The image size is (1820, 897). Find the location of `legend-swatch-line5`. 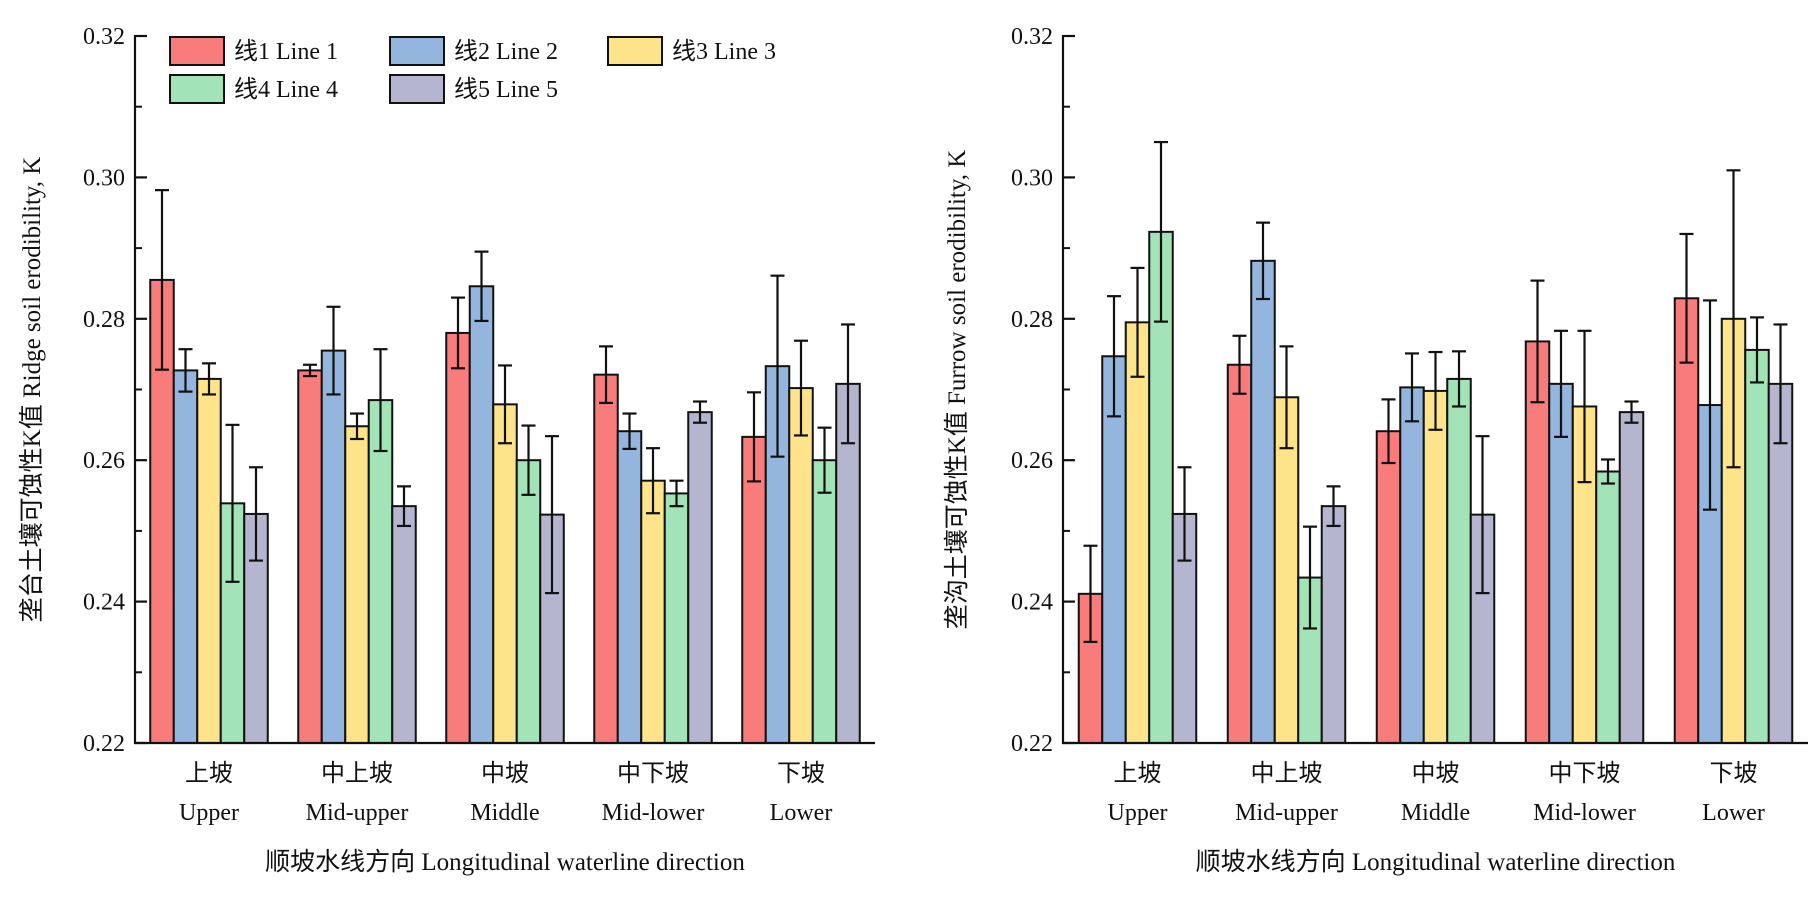

legend-swatch-line5 is located at coordinates (417, 89).